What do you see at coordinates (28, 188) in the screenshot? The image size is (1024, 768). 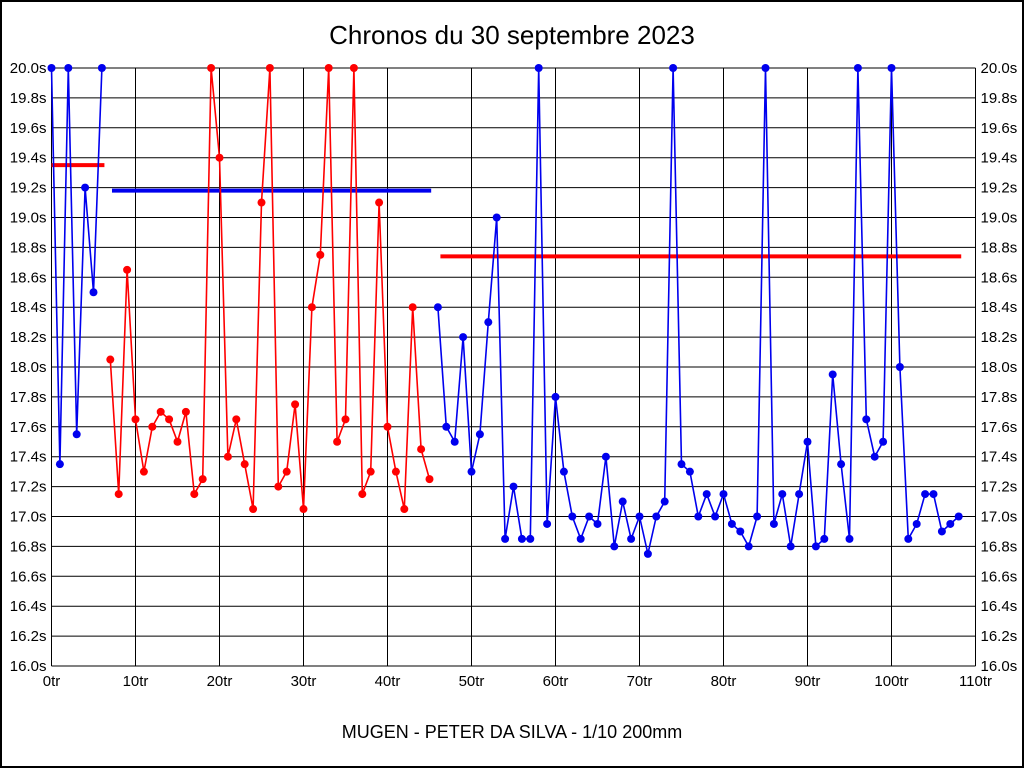 I see `y-tick-label-left: 19.2s` at bounding box center [28, 188].